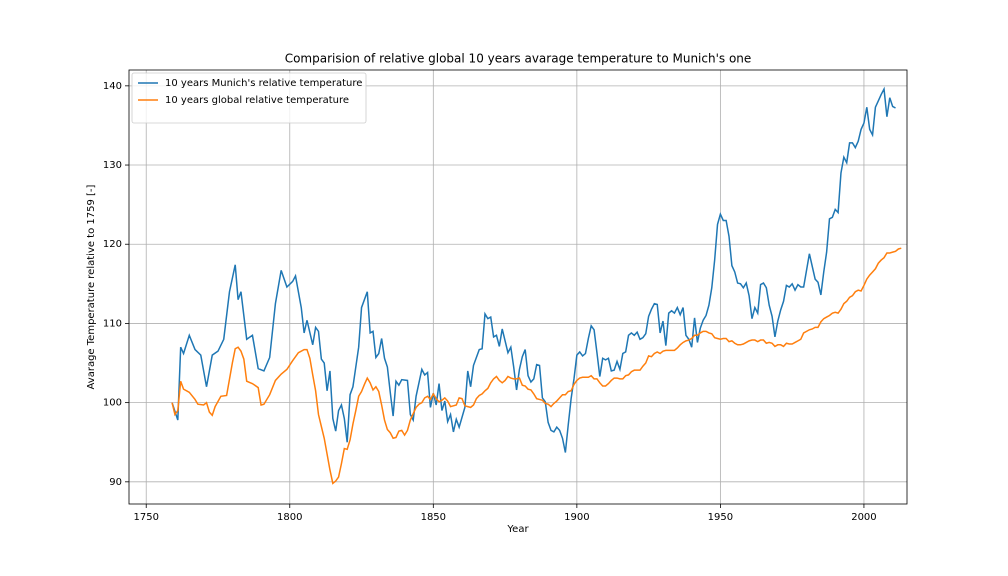  What do you see at coordinates (720, 517) in the screenshot?
I see `x-tick-label: 1950` at bounding box center [720, 517].